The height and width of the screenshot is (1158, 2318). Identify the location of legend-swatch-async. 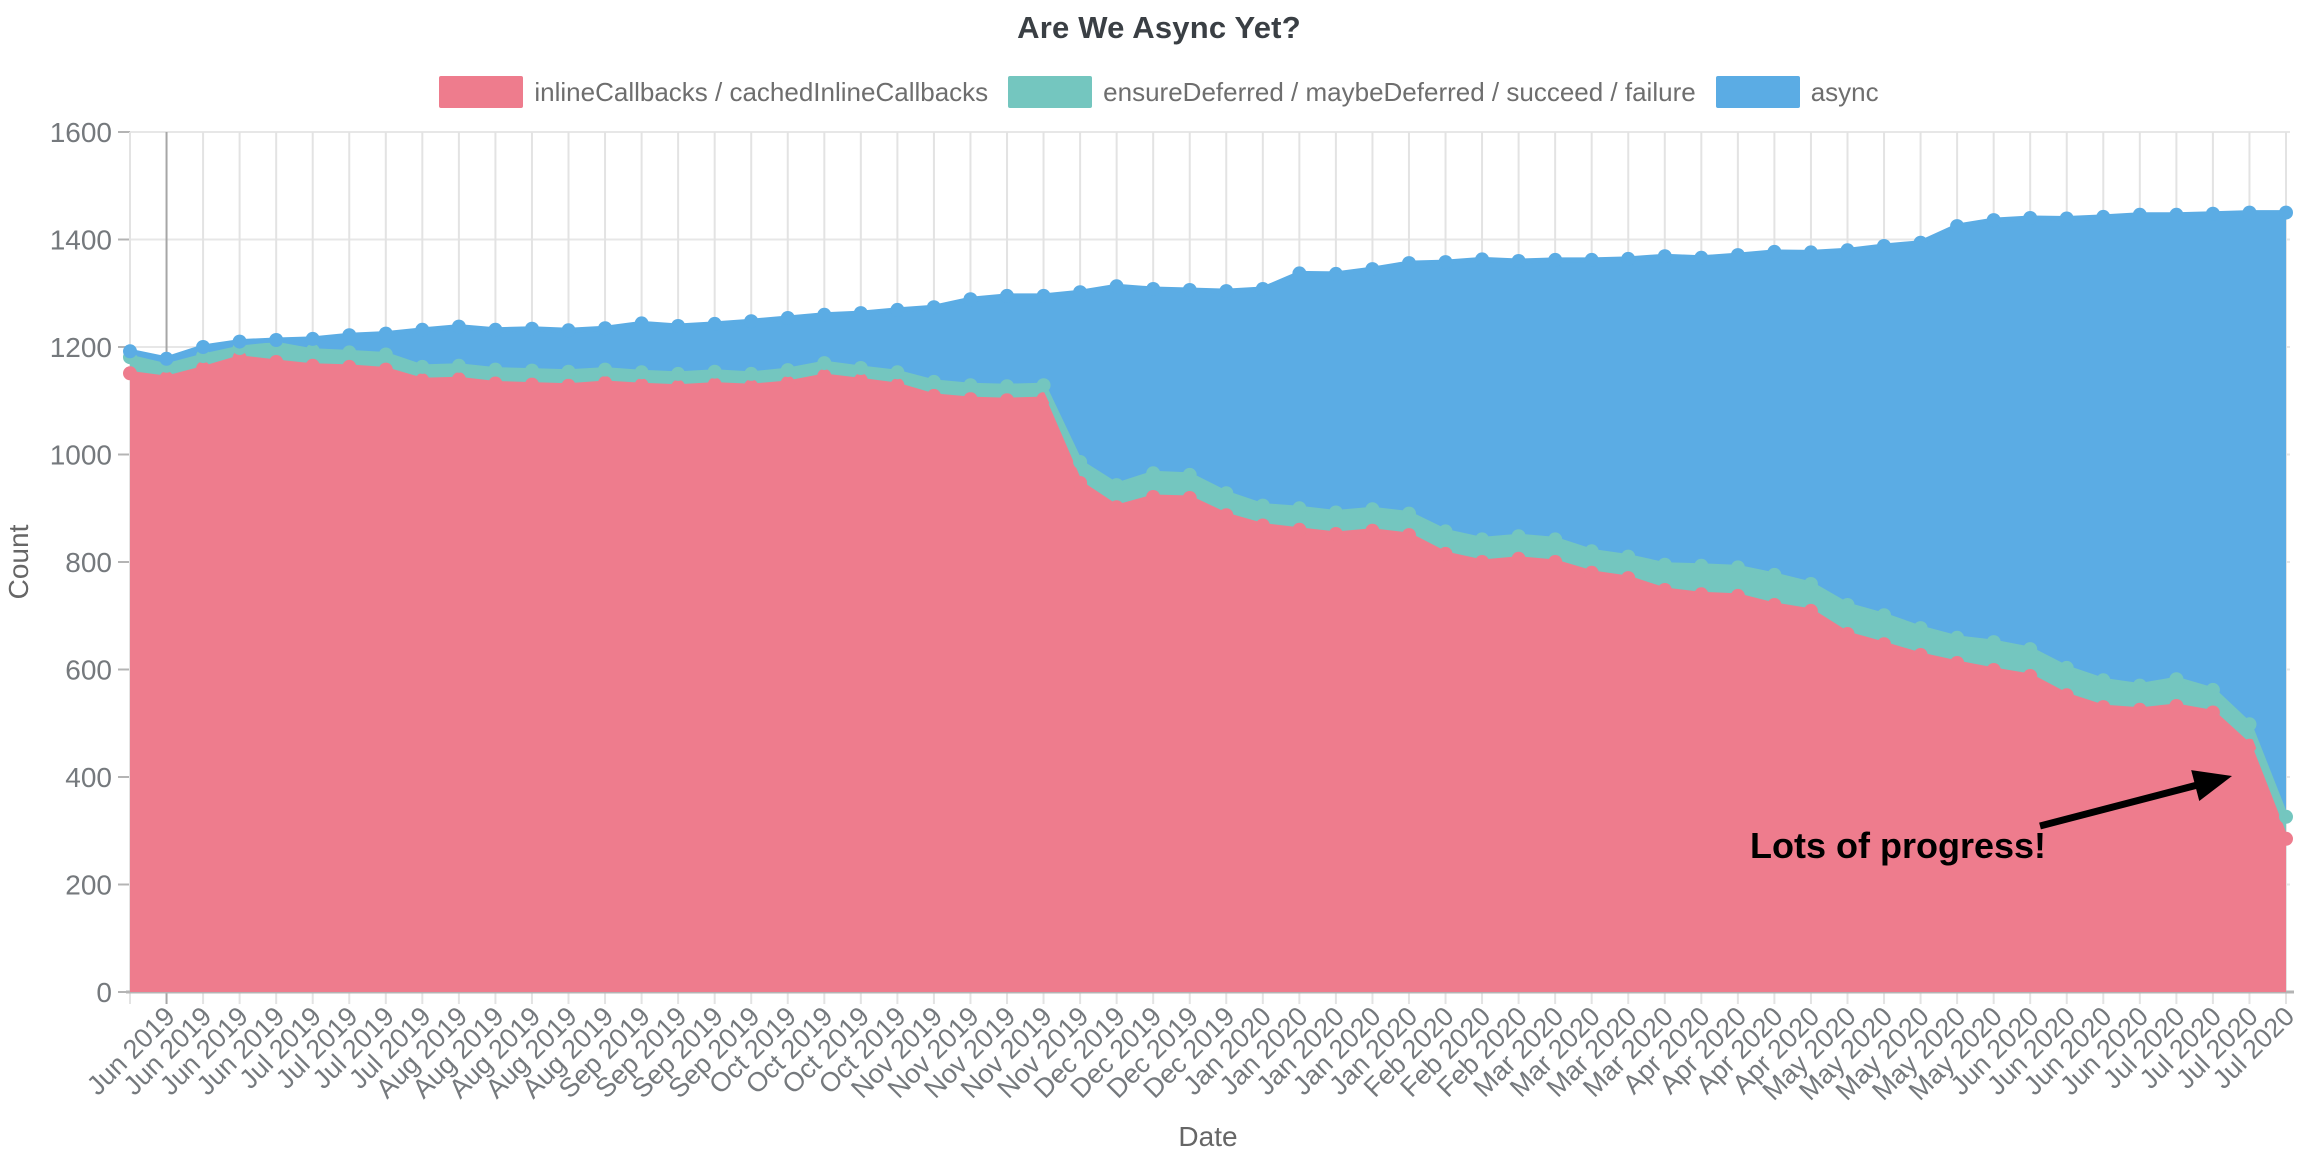
(1757, 92).